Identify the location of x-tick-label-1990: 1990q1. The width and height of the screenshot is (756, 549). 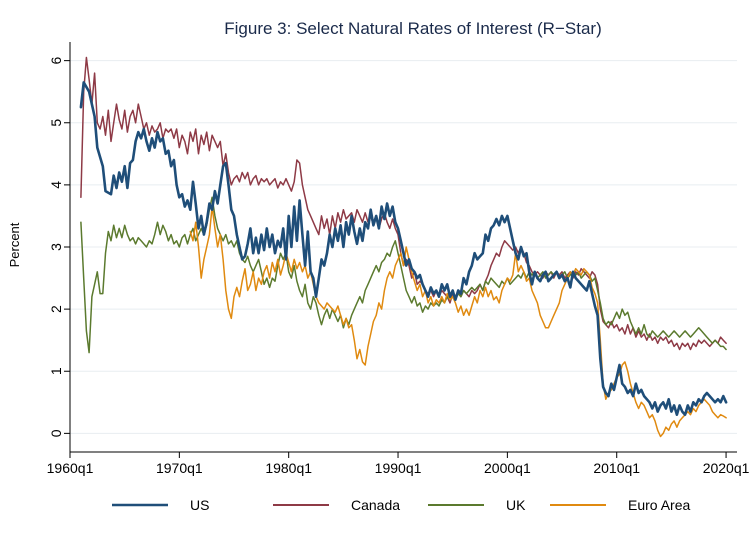
(398, 468).